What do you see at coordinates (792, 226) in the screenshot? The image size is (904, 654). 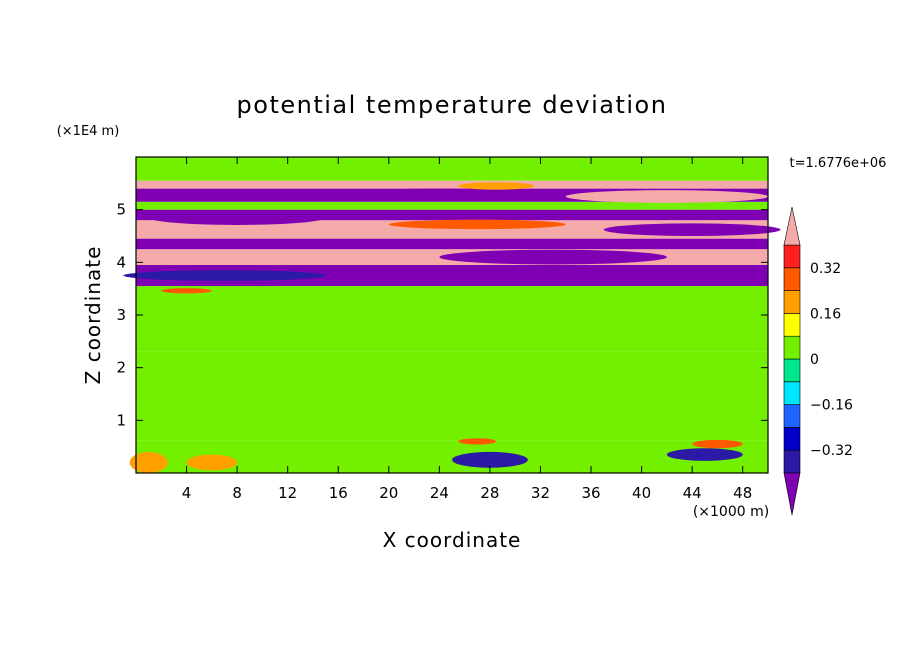 I see `colorbar-extend-top` at bounding box center [792, 226].